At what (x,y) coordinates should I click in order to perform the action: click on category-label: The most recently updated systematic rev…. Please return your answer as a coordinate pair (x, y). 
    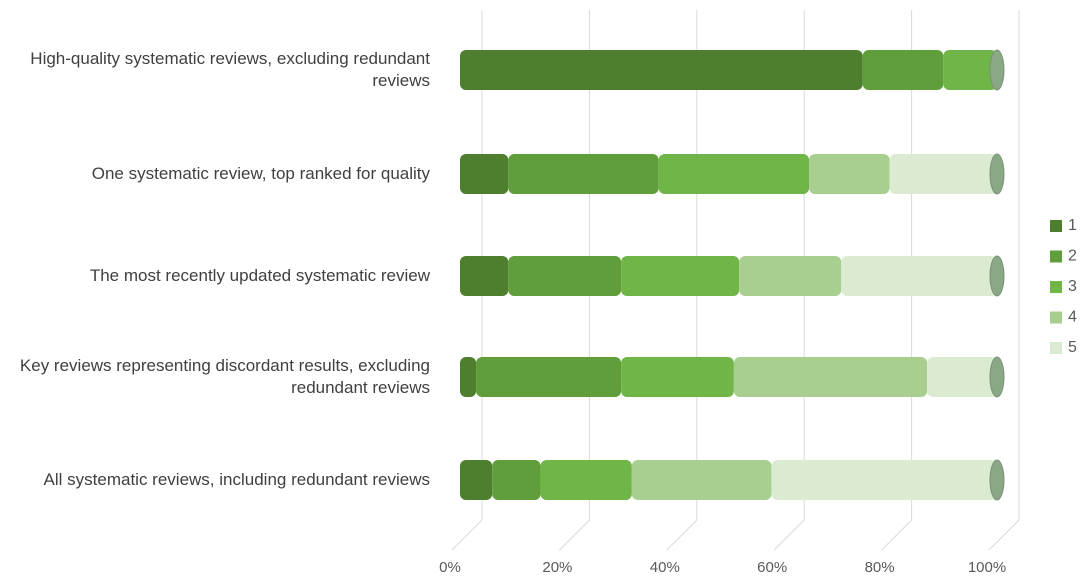
    Looking at the image, I should click on (259, 275).